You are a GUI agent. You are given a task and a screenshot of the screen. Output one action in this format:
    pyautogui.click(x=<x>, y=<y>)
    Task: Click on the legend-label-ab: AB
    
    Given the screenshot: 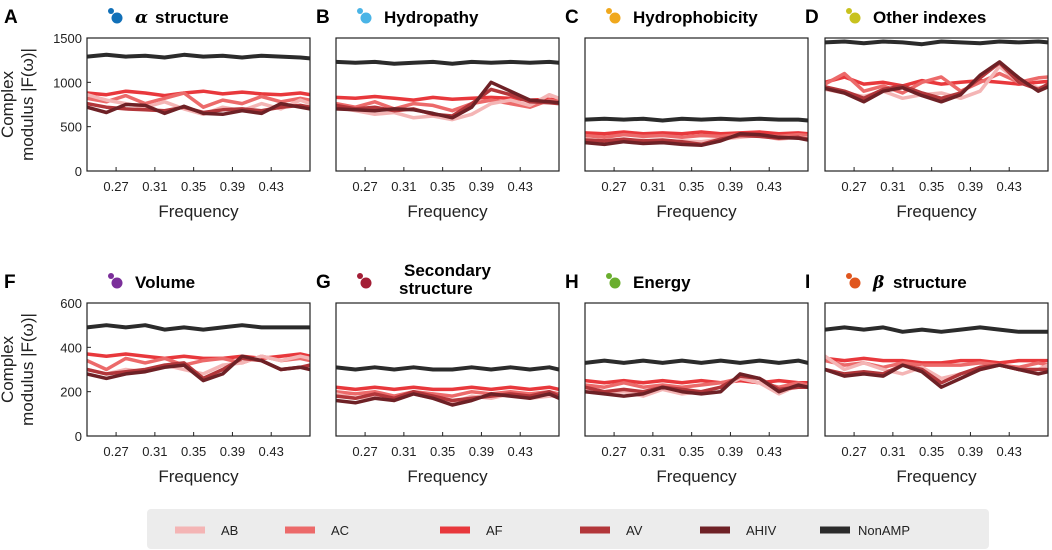 What is the action you would take?
    pyautogui.click(x=229, y=530)
    